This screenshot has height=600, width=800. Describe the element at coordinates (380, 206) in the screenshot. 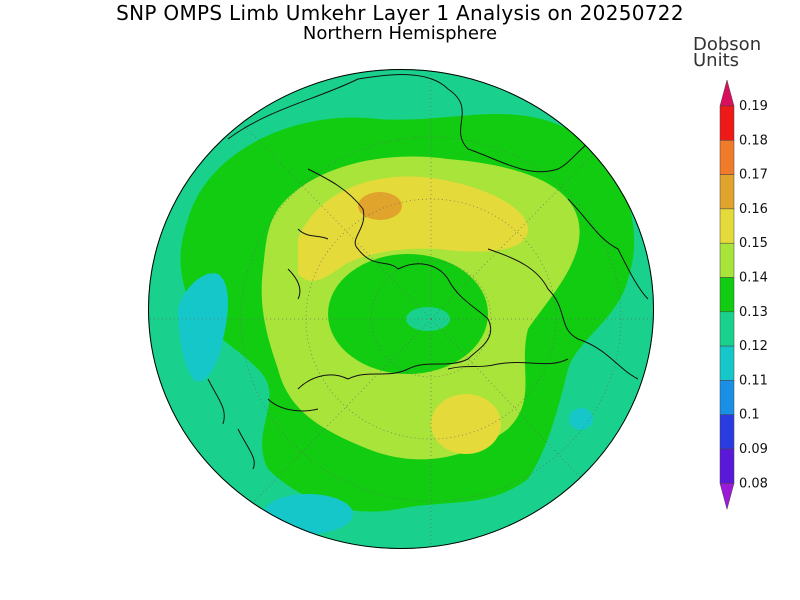

I see `level-016-peak` at that location.